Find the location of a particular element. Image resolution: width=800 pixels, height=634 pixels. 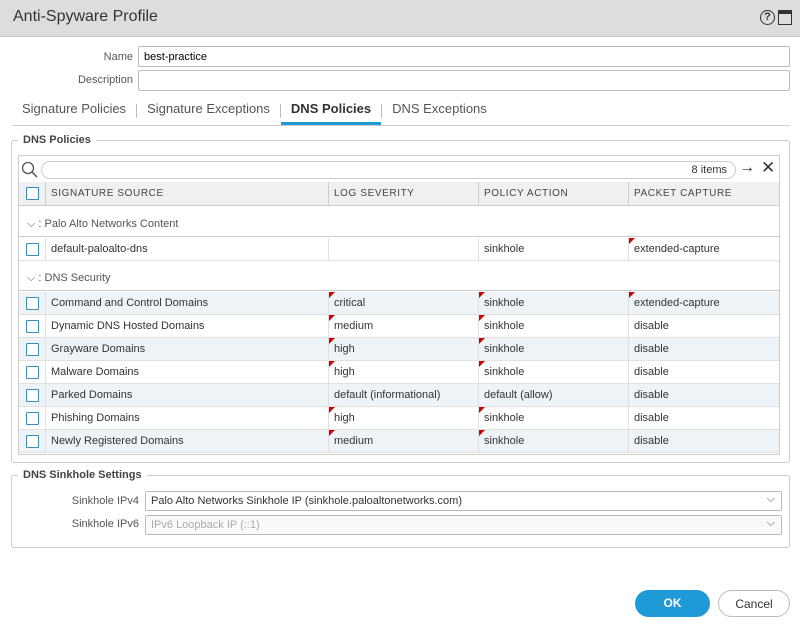

ipv6-select: IPv6 Loopback IP (::1) ⌵ is located at coordinates (463, 525).